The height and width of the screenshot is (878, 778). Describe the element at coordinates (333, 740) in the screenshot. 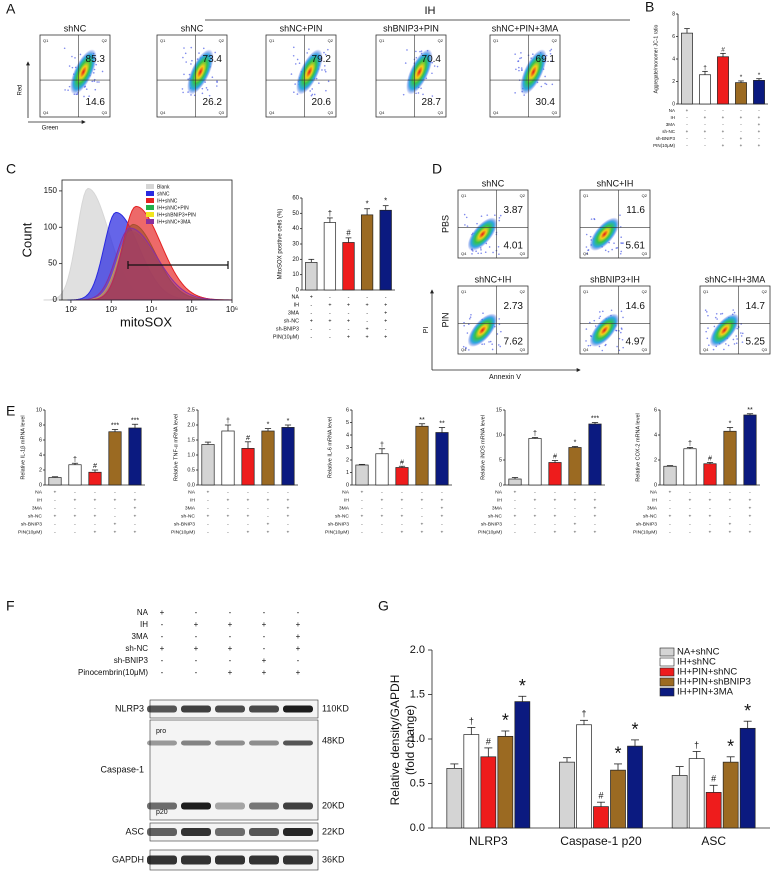

I see `blot-size: 48KD` at that location.